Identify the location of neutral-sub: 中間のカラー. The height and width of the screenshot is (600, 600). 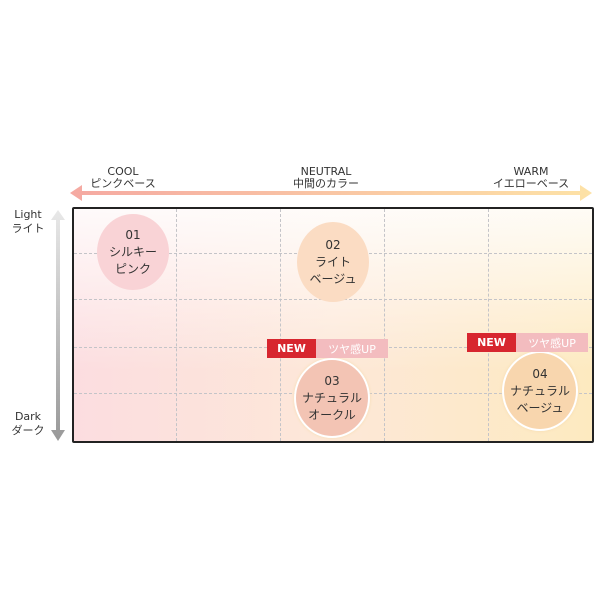
(326, 183).